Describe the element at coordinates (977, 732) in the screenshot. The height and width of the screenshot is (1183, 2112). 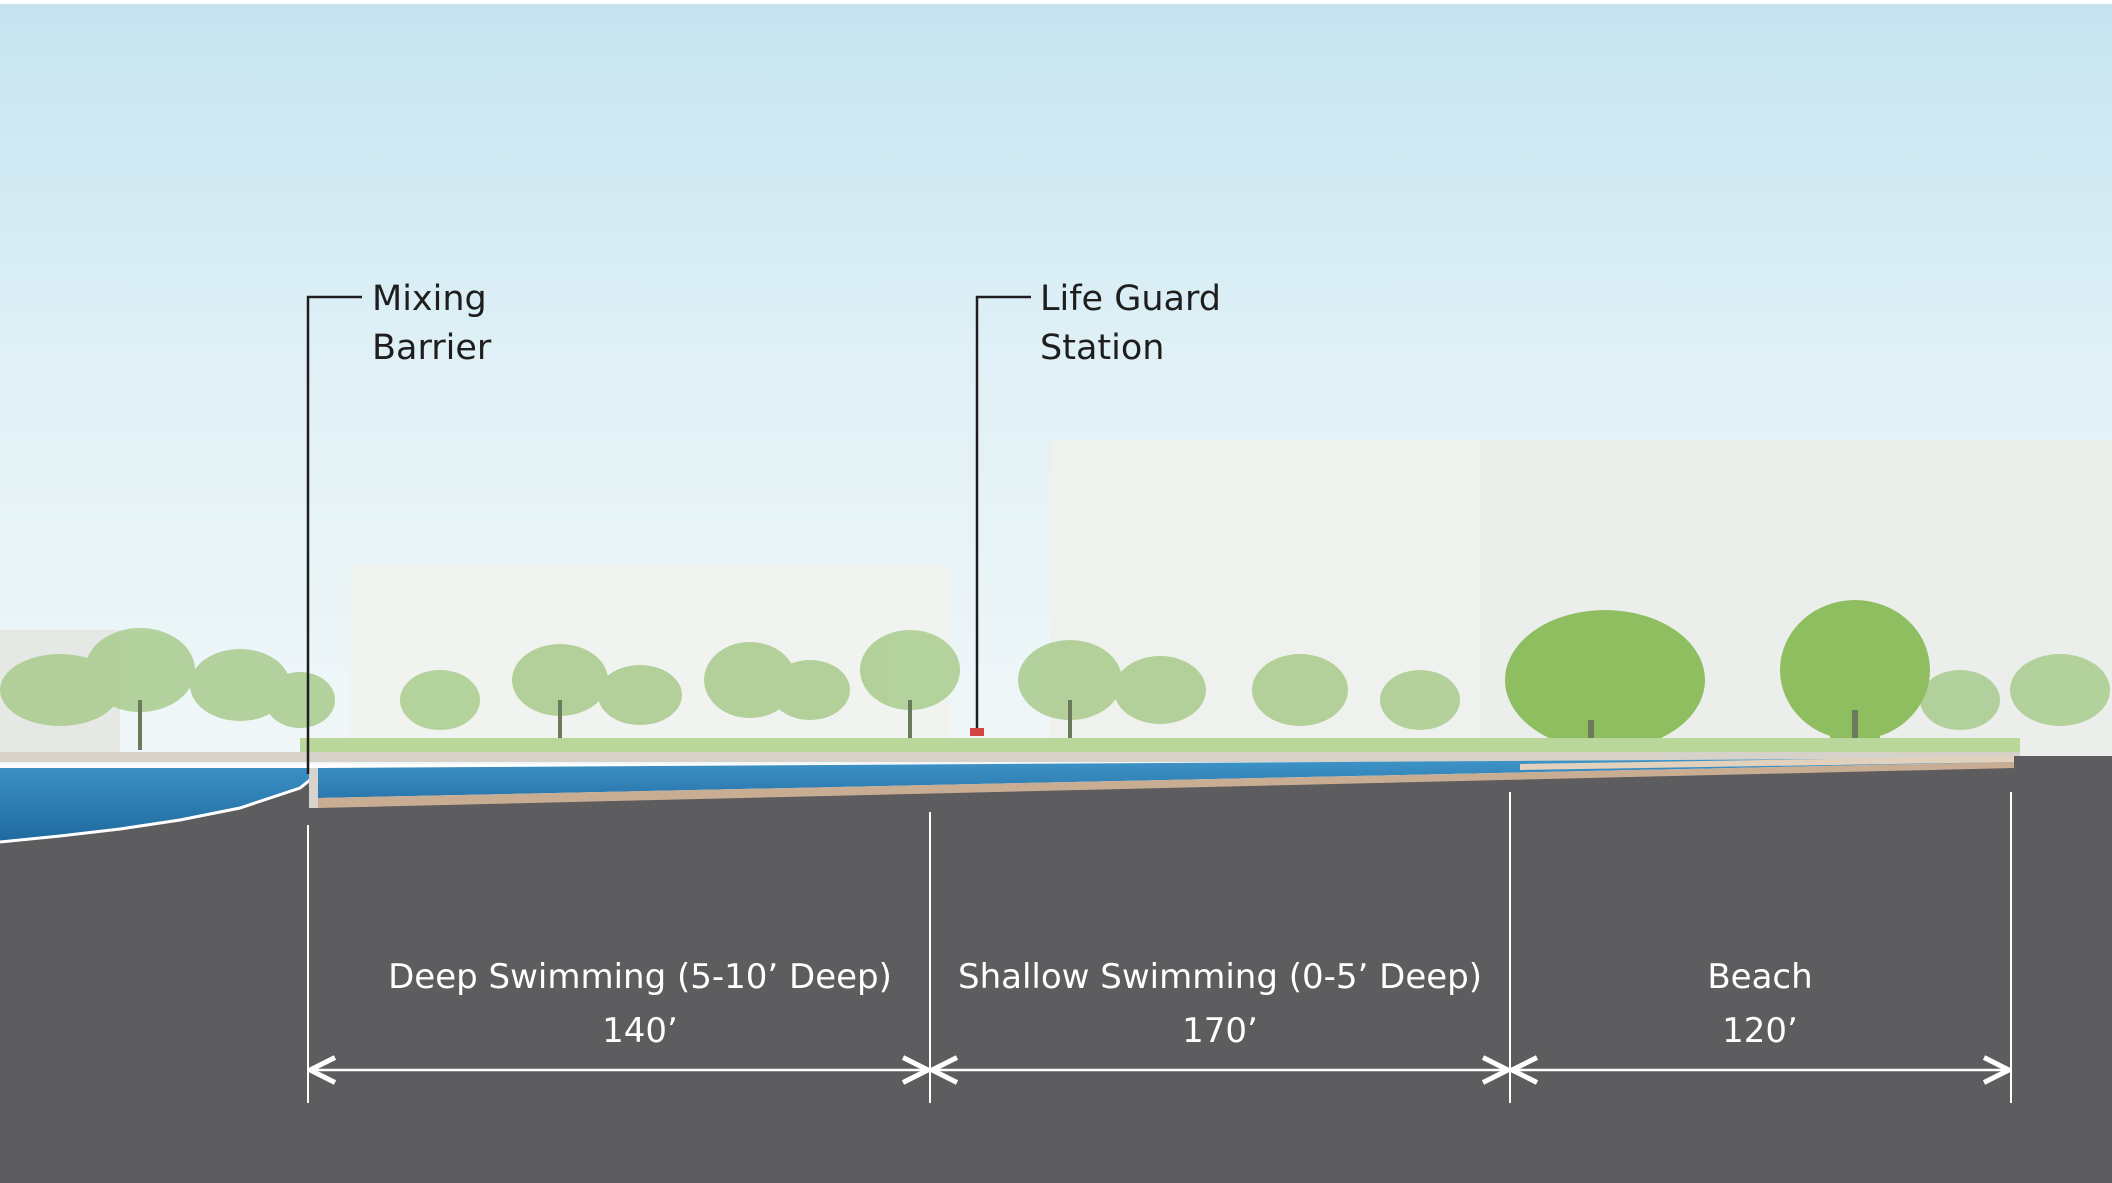
I see `life-guard-station-marker` at that location.